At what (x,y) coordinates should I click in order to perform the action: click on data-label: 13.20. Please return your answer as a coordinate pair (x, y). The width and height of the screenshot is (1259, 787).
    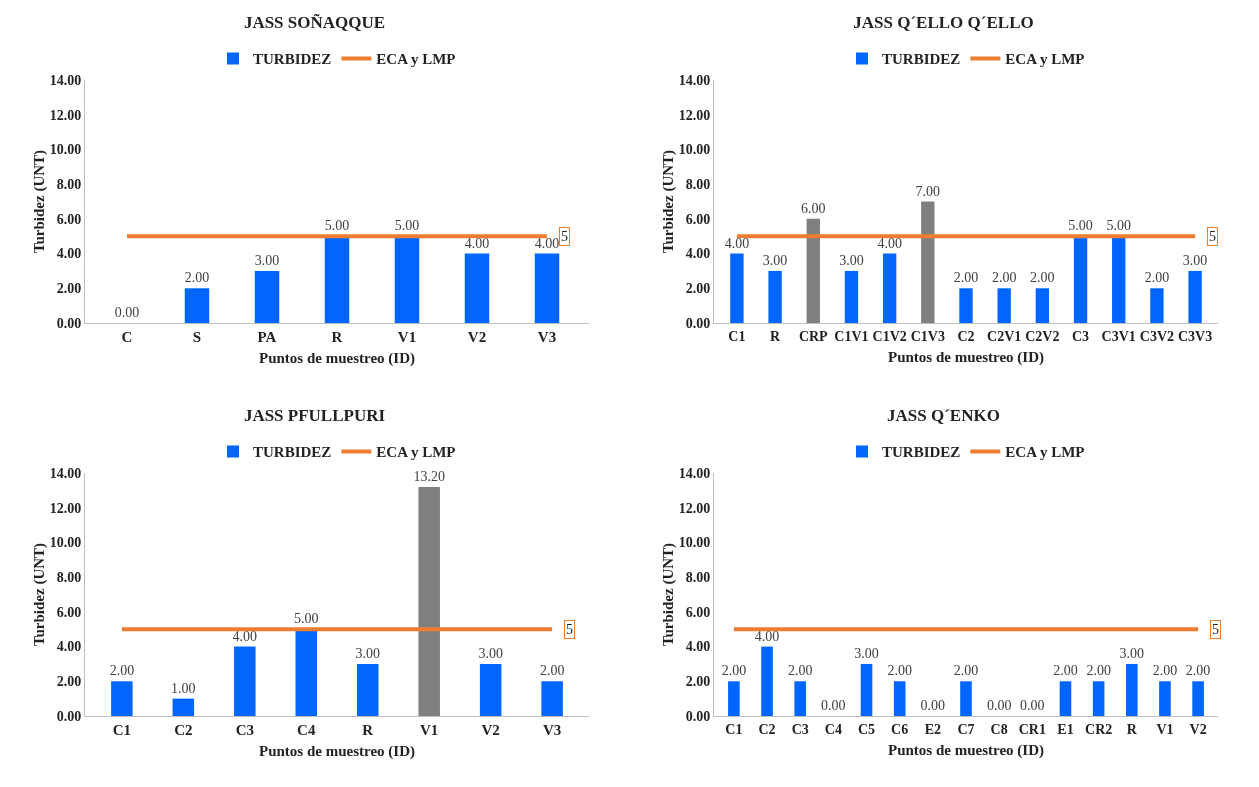
    Looking at the image, I should click on (429, 476).